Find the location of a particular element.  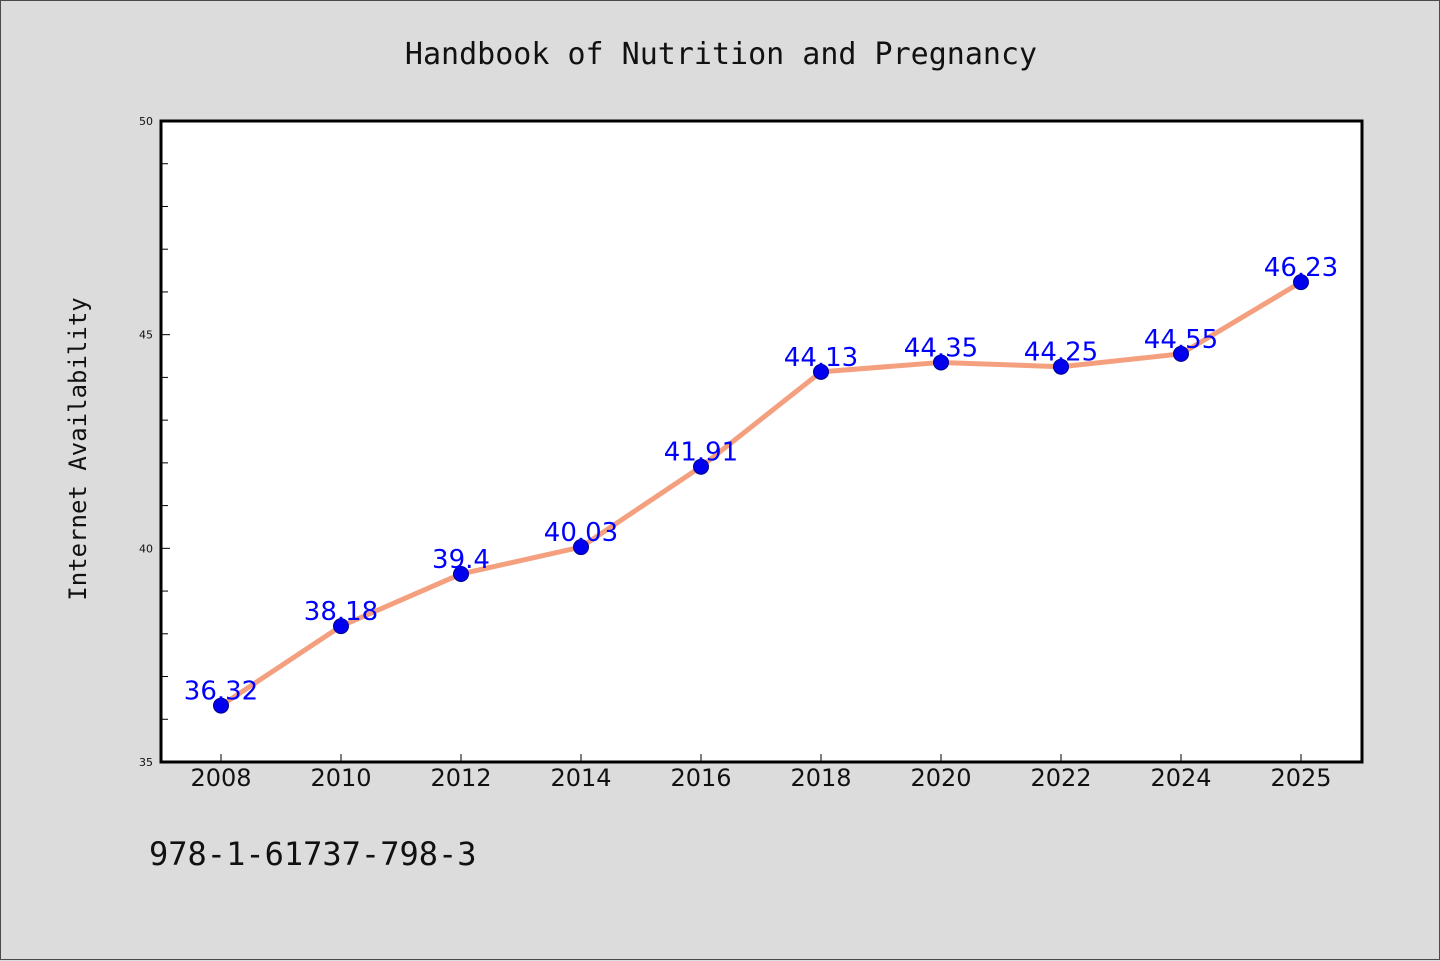

data-label: 36.32 is located at coordinates (221, 692).